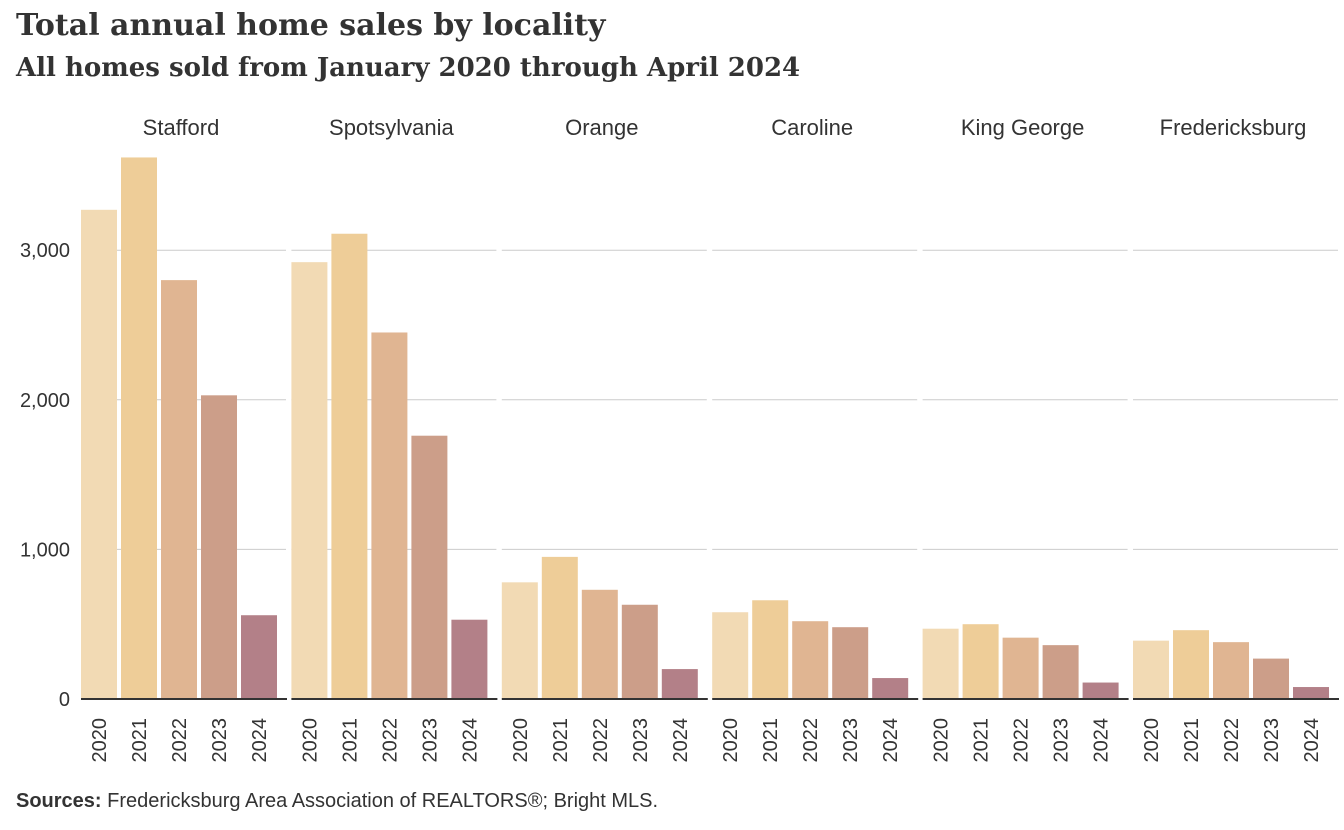  Describe the element at coordinates (139, 428) in the screenshot. I see `bar-stafford-2021` at that location.